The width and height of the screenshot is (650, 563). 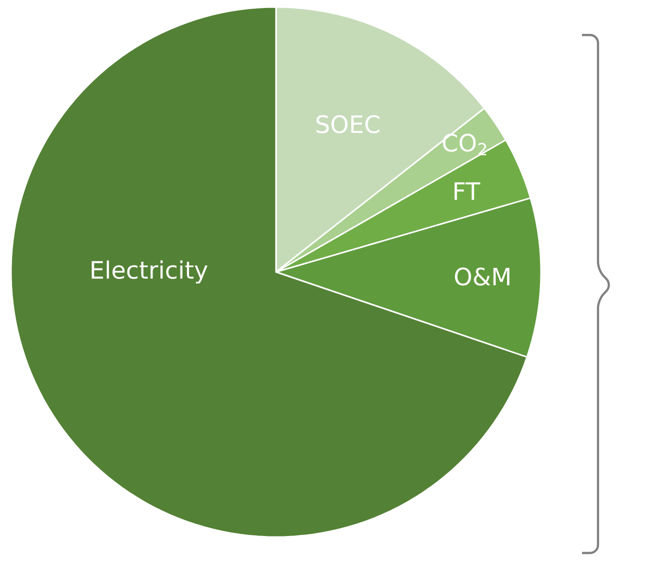 I want to click on slice-label: Electricity, so click(x=150, y=272).